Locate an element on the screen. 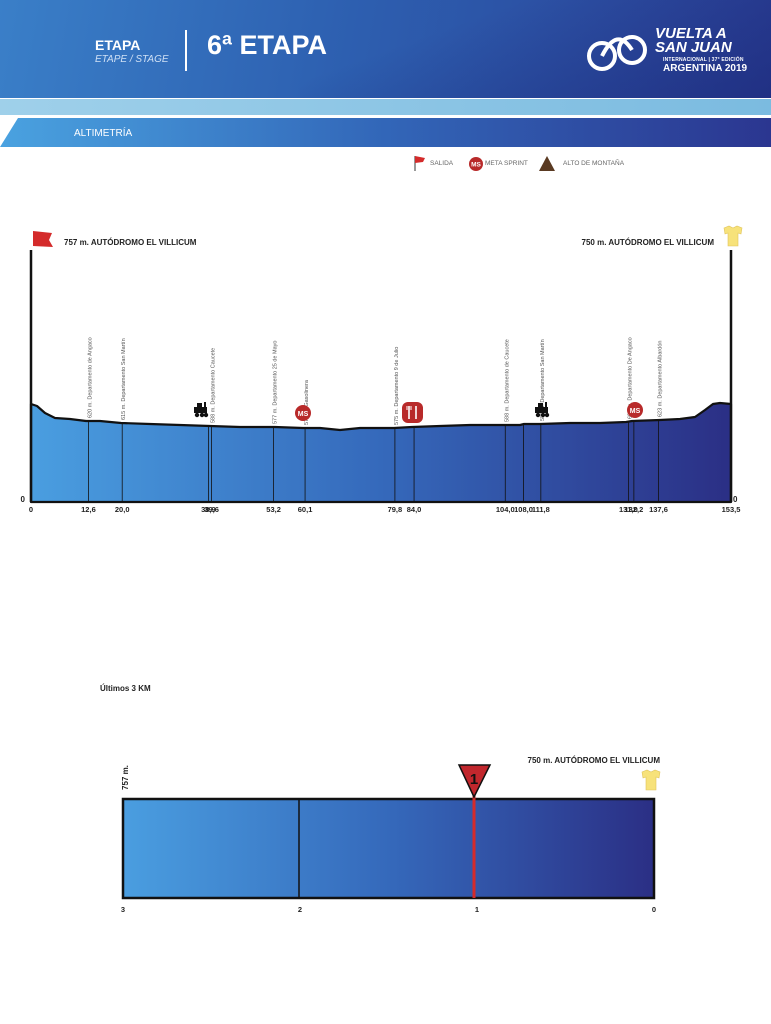  y-zero-right: 0 is located at coordinates (735, 499).